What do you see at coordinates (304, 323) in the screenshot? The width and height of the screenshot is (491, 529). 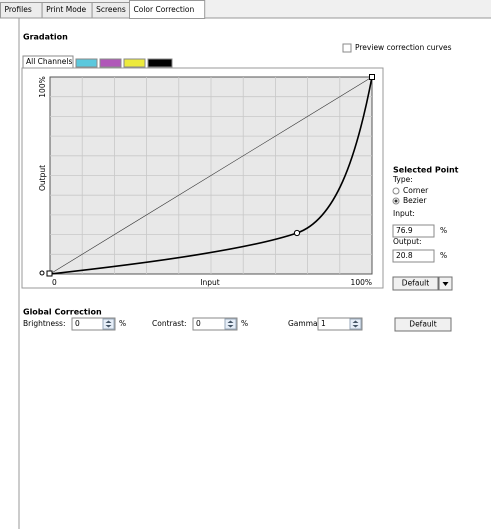 I see `label: Gamma:` at bounding box center [304, 323].